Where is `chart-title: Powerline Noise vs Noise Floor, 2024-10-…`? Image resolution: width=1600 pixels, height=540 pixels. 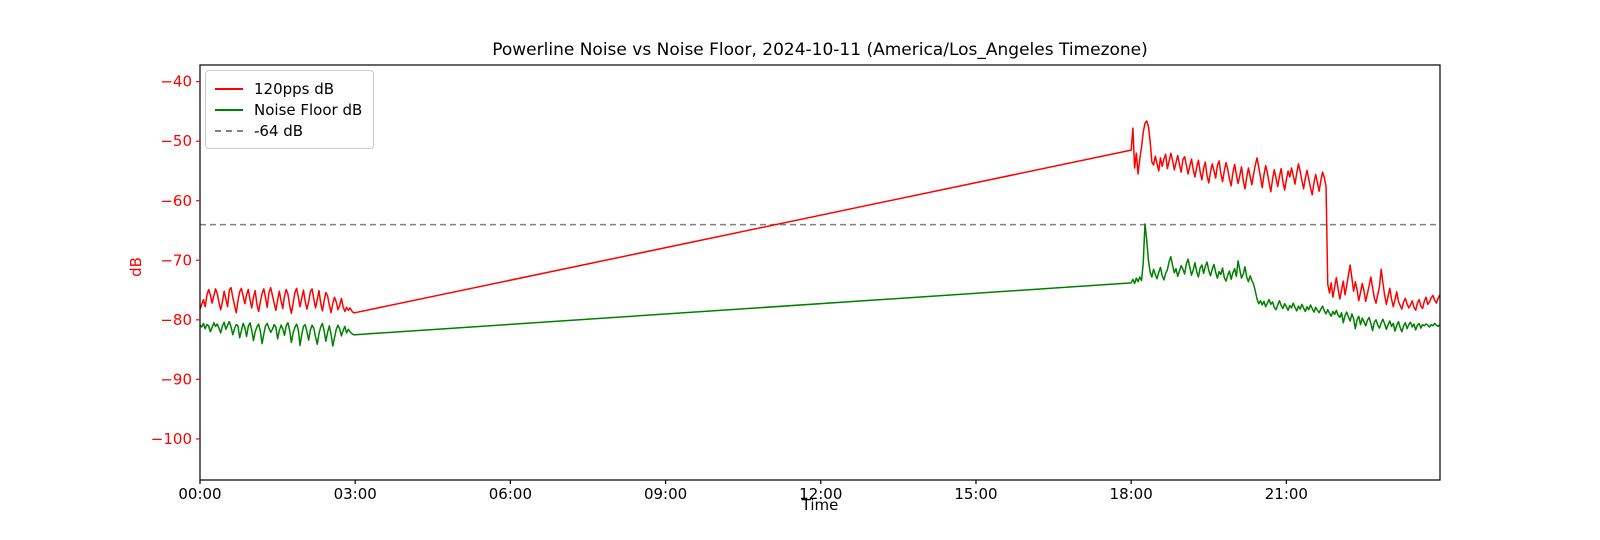
chart-title: Powerline Noise vs Noise Floor, 2024-10-… is located at coordinates (820, 50).